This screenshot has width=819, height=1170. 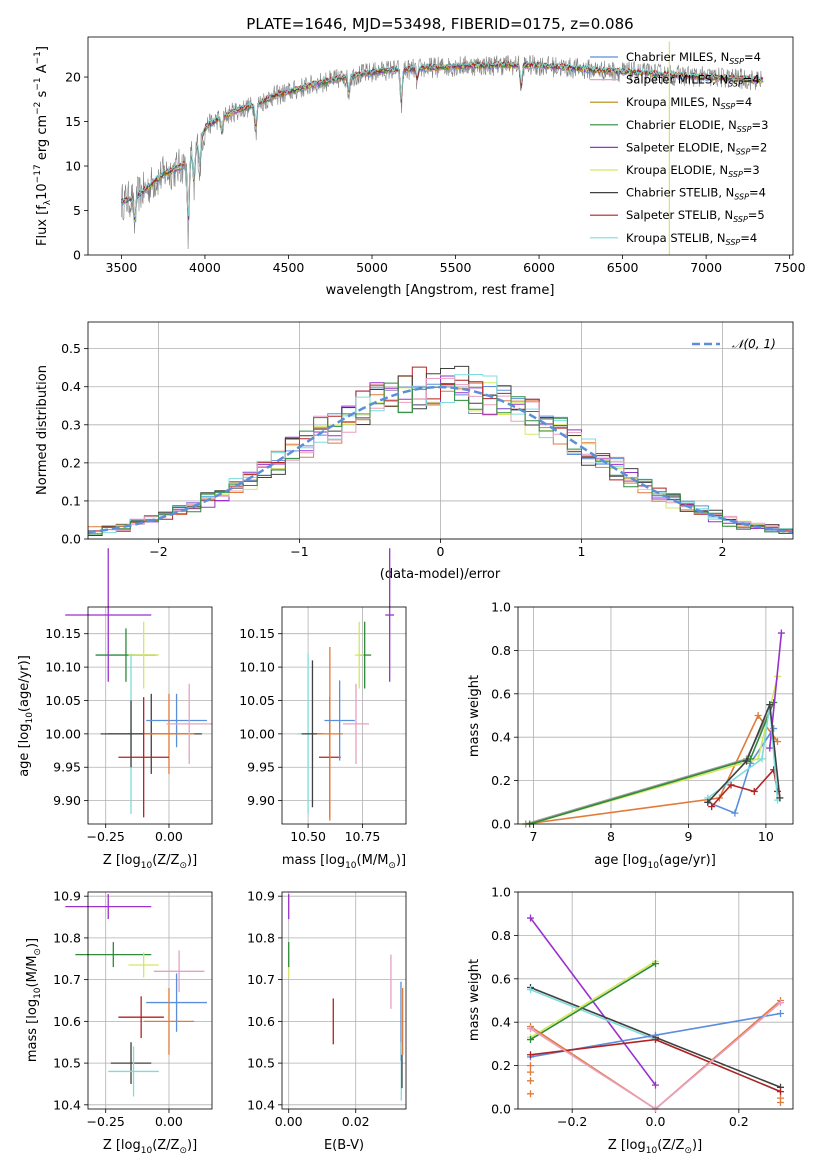 What do you see at coordinates (150, 1000) in the screenshot?
I see `mass-vs-z-frame` at bounding box center [150, 1000].